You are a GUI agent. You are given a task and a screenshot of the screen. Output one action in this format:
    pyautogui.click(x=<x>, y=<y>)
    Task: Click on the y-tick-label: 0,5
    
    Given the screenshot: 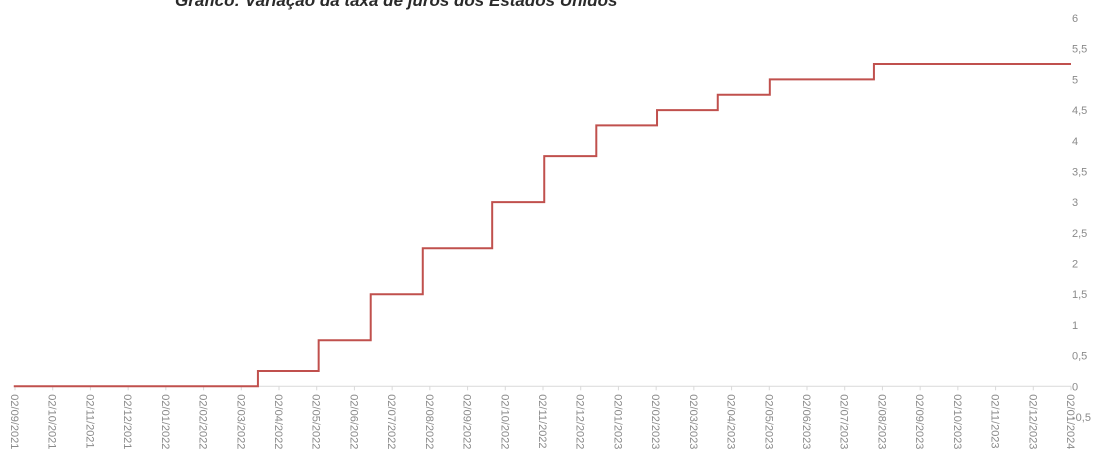 What is the action you would take?
    pyautogui.click(x=1079, y=357)
    